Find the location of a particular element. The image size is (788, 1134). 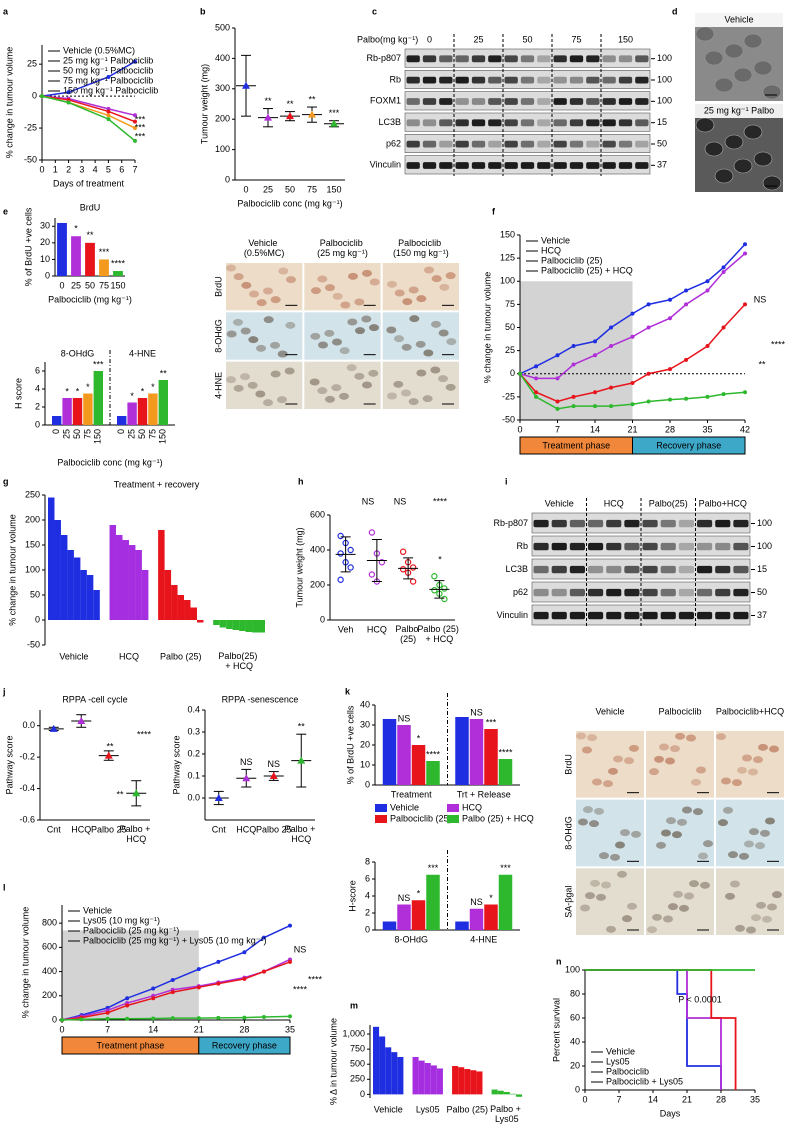

y-tick-label: 2 is located at coordinates (367, 912).